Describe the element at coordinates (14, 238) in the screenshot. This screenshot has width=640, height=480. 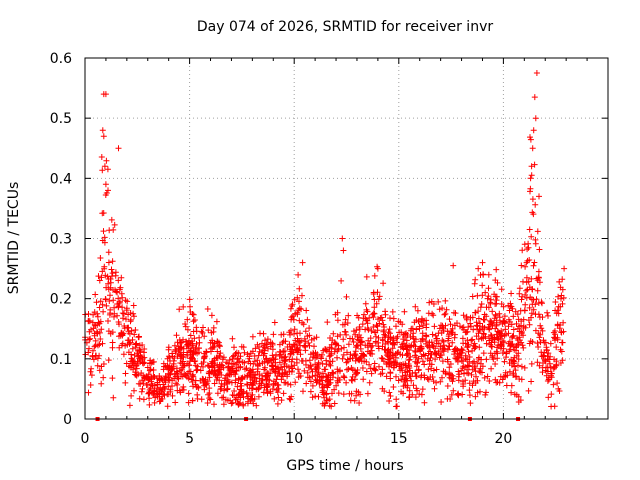
I see `y-axis-label: SRMTID / TECUs` at that location.